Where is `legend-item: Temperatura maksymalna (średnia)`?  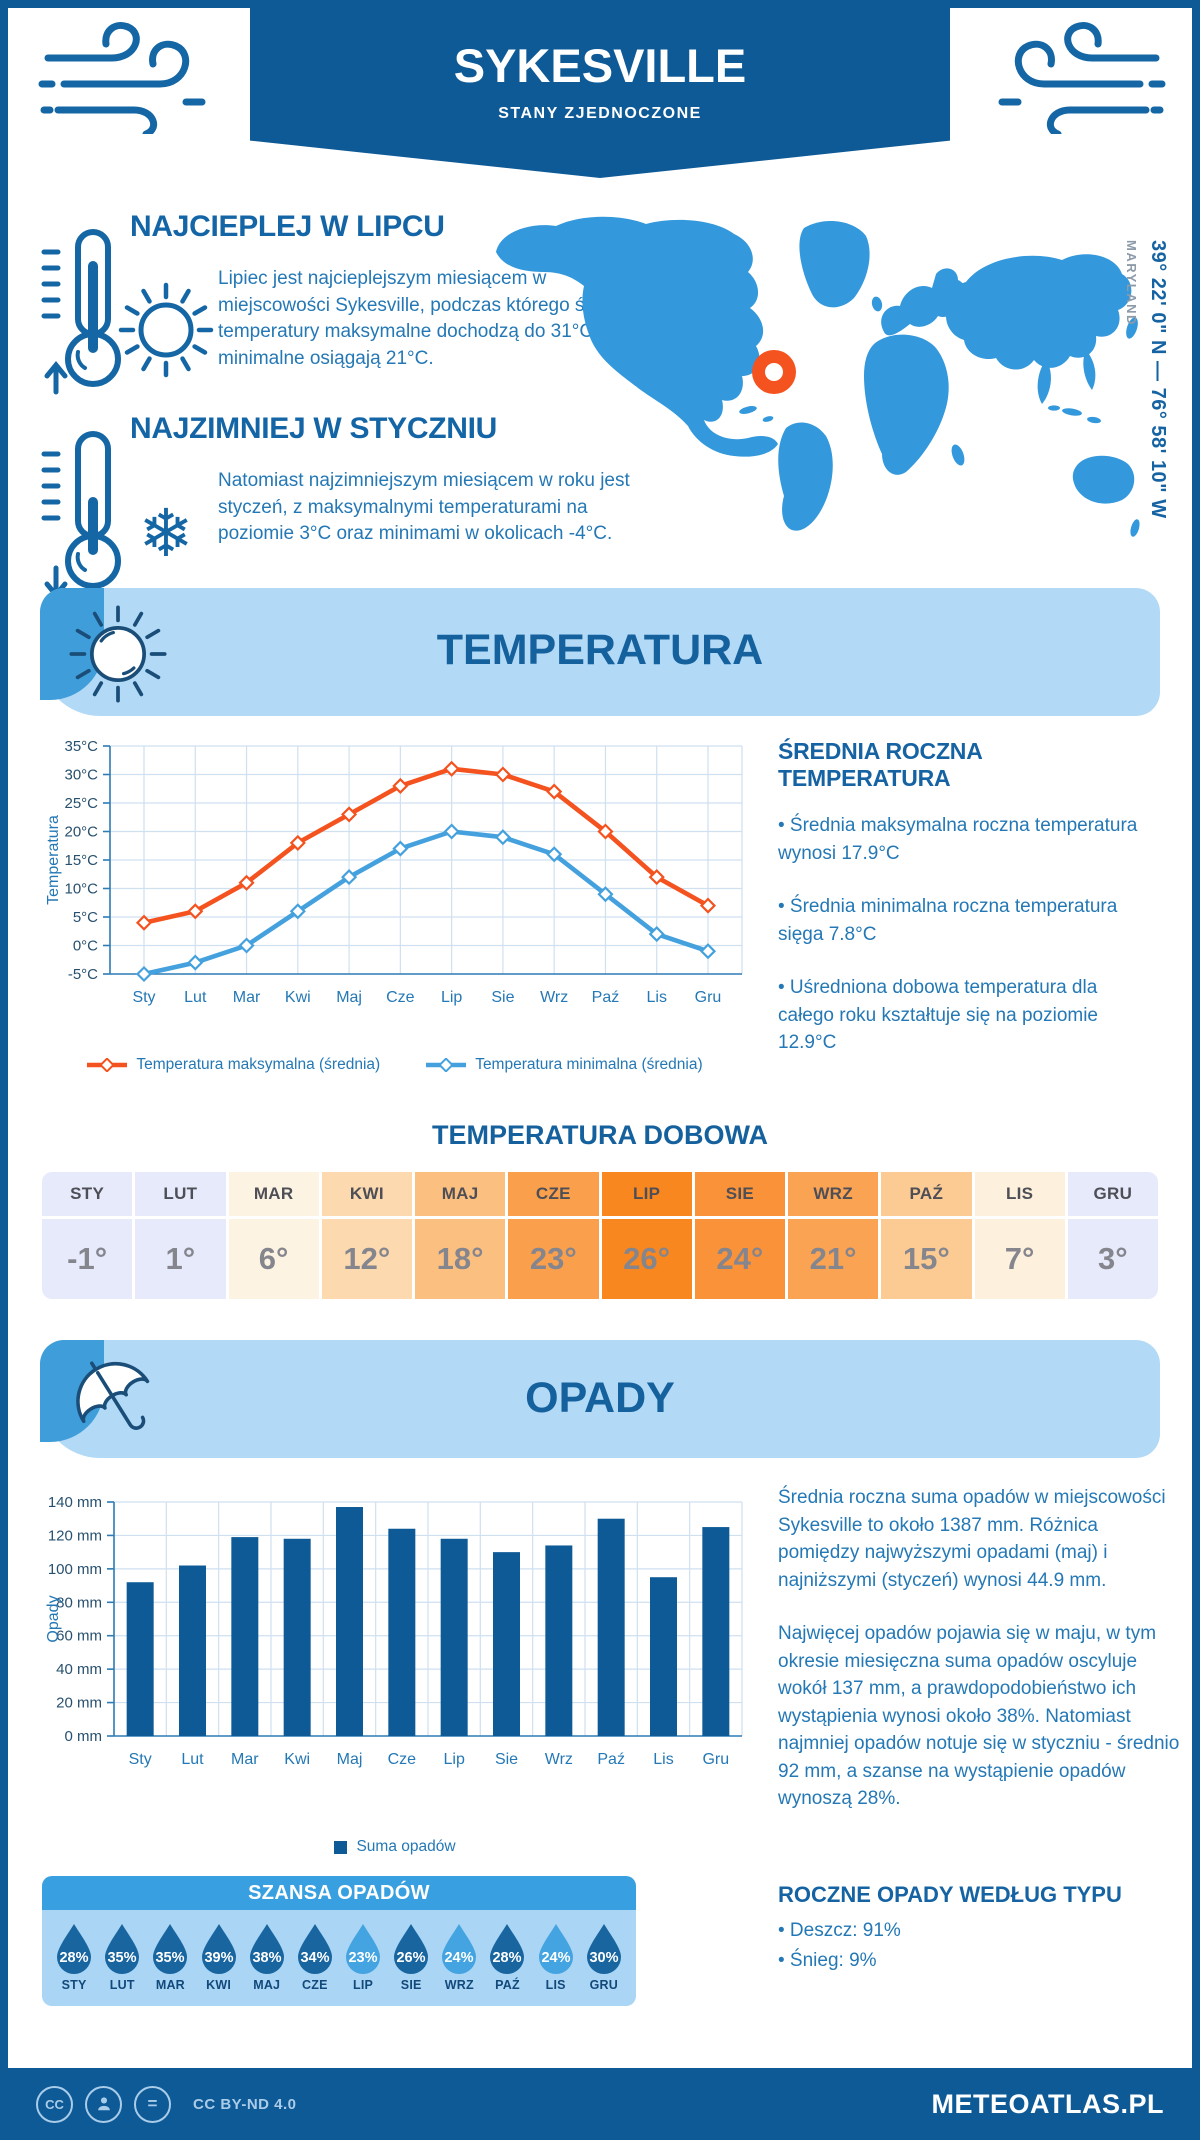 legend-item: Temperatura maksymalna (średnia) is located at coordinates (233, 1065).